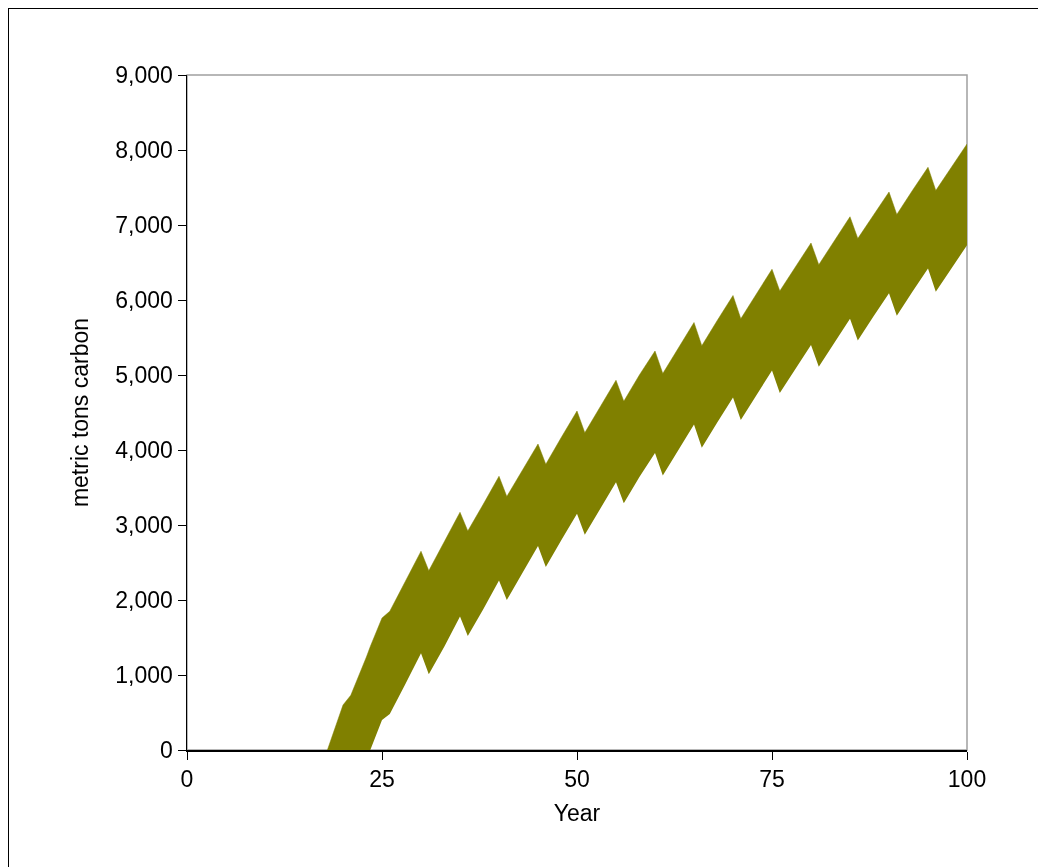 The width and height of the screenshot is (1038, 867). Describe the element at coordinates (144, 375) in the screenshot. I see `y-tick-label: 5,000` at that location.